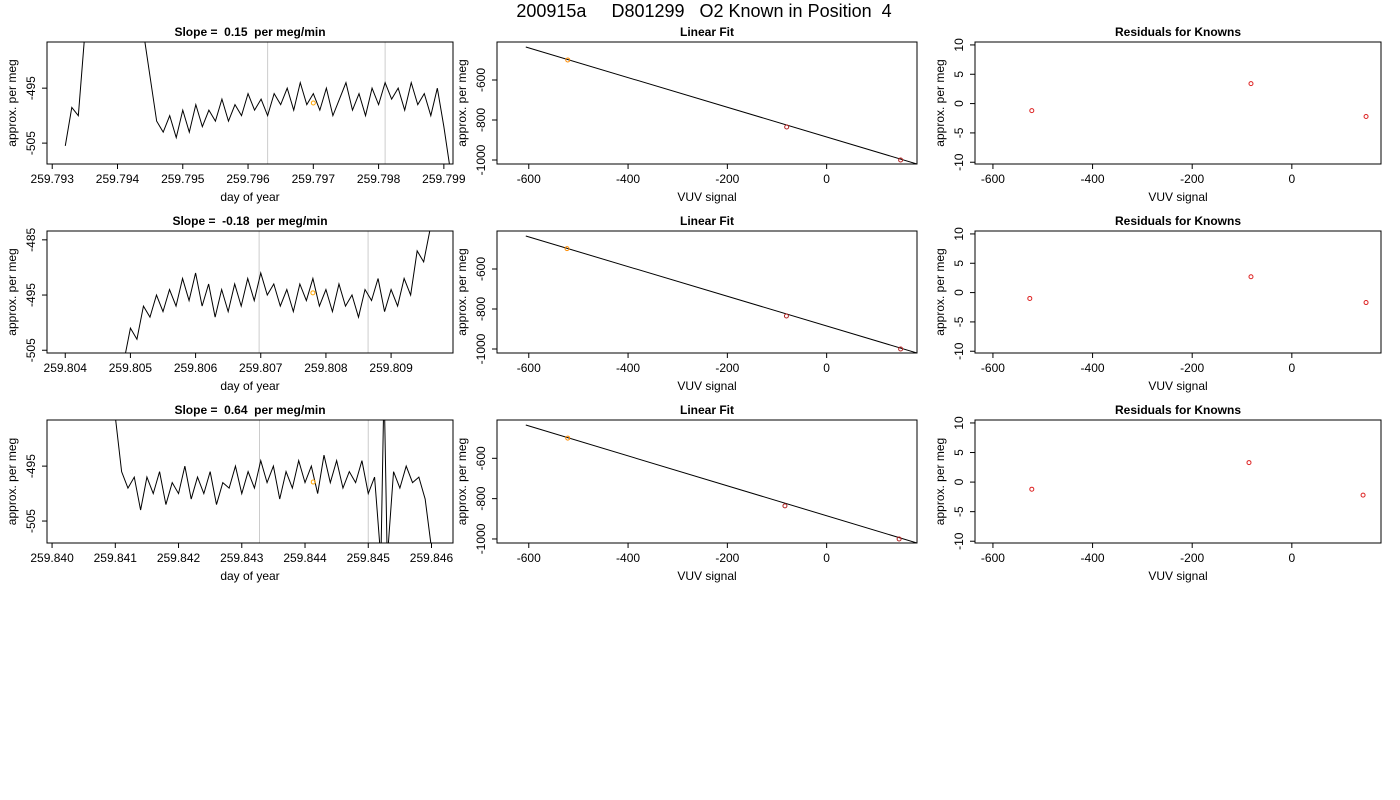  Describe the element at coordinates (444, 179) in the screenshot. I see `x-tick-label: 259.799` at that location.